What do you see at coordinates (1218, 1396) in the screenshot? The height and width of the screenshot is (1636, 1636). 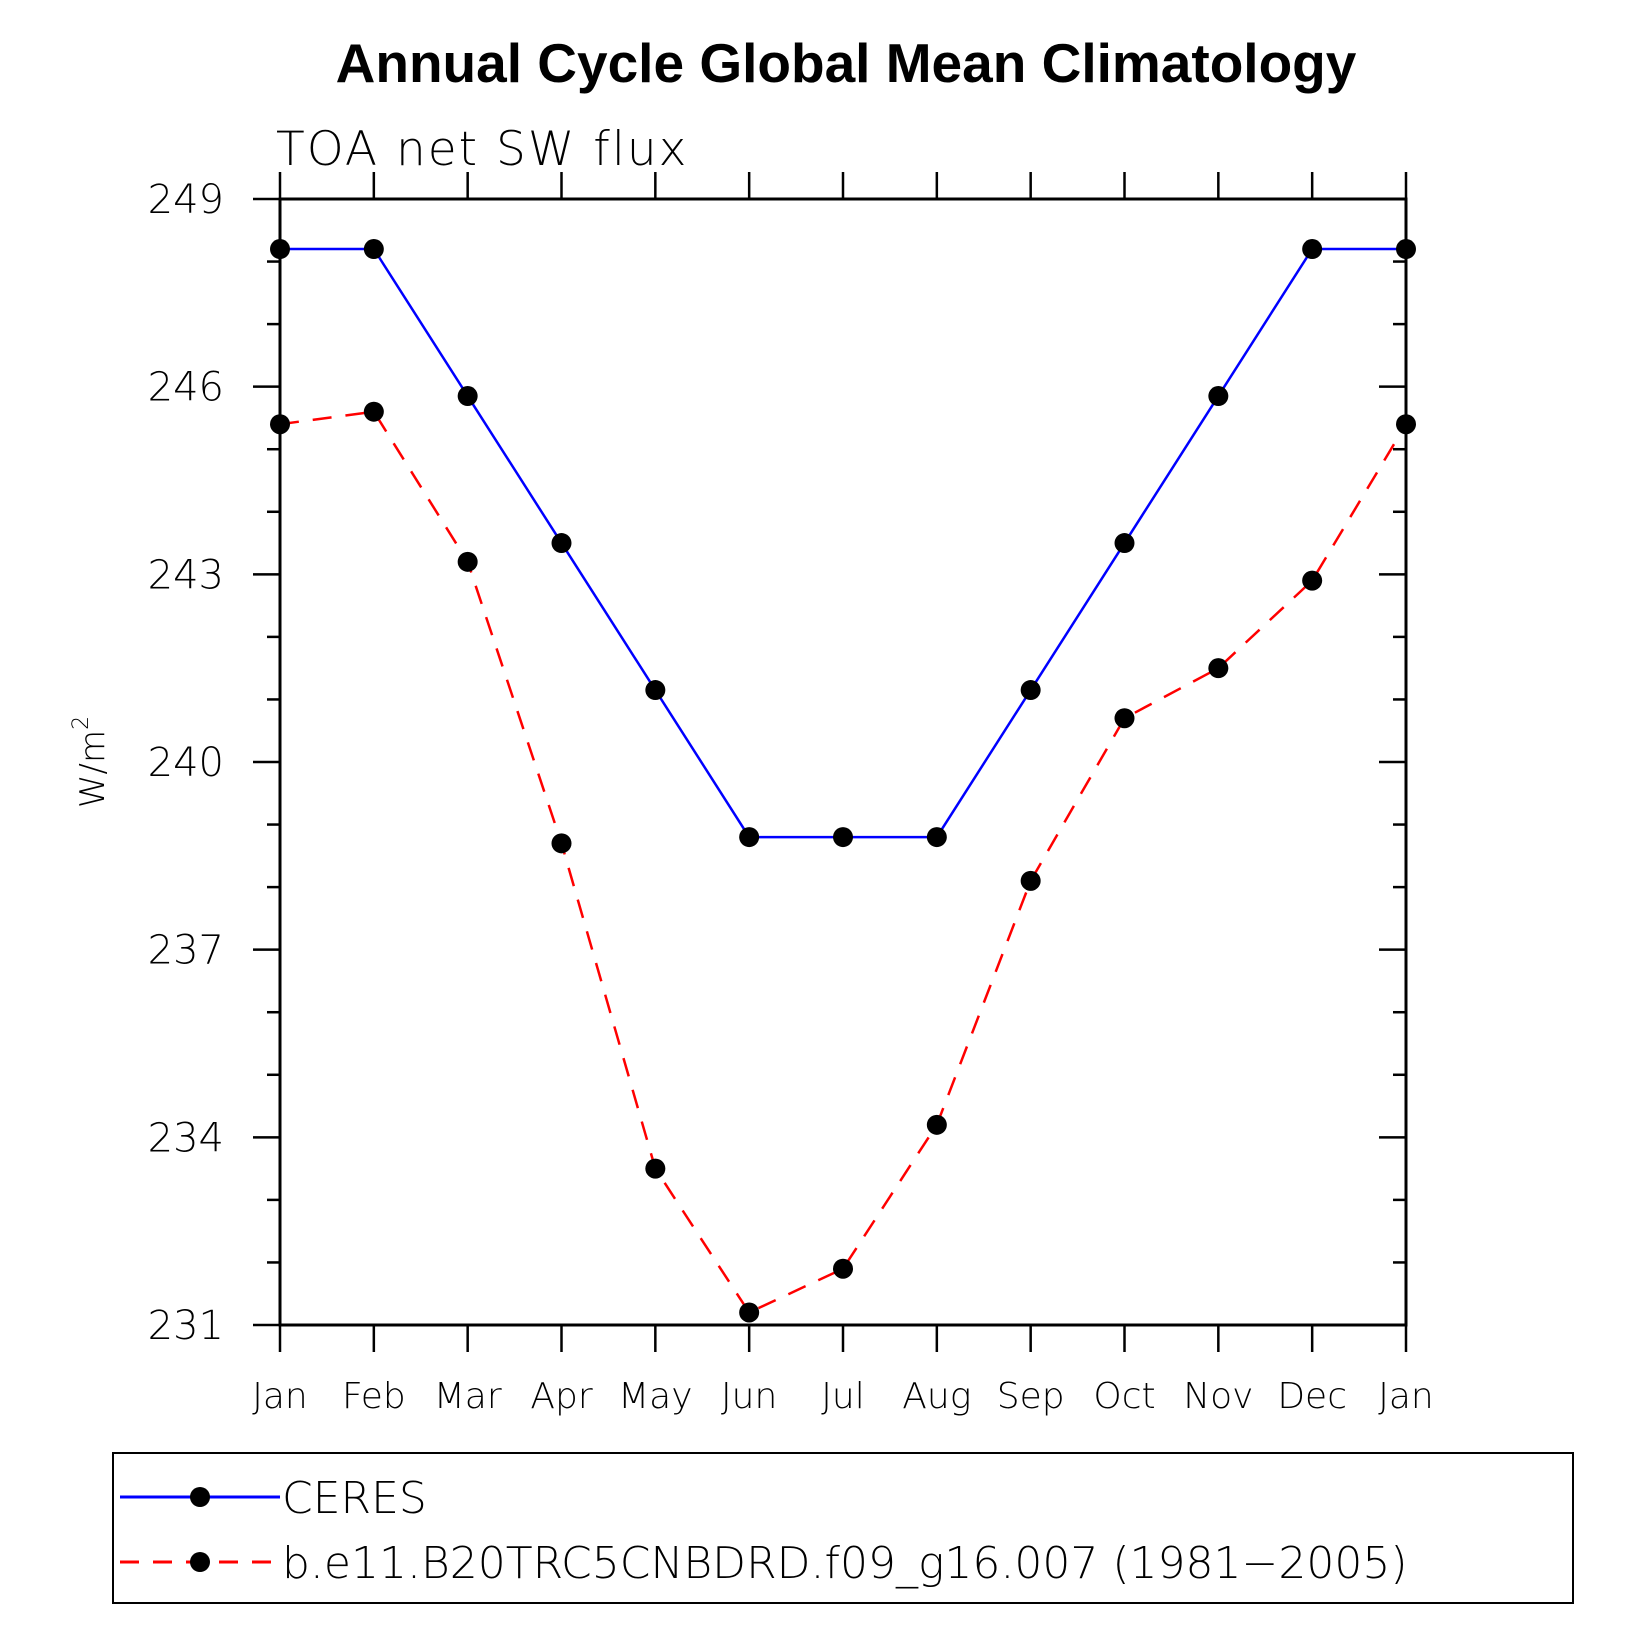 I see `x-tick-label: Nov` at bounding box center [1218, 1396].